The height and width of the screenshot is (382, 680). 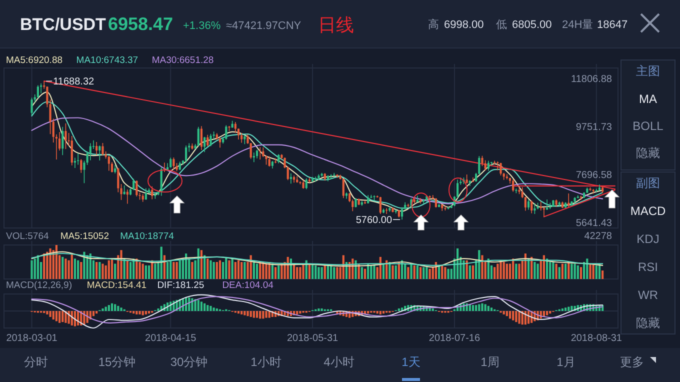 What do you see at coordinates (591, 79) in the screenshot?
I see `y-tick-label: 11806.88` at bounding box center [591, 79].